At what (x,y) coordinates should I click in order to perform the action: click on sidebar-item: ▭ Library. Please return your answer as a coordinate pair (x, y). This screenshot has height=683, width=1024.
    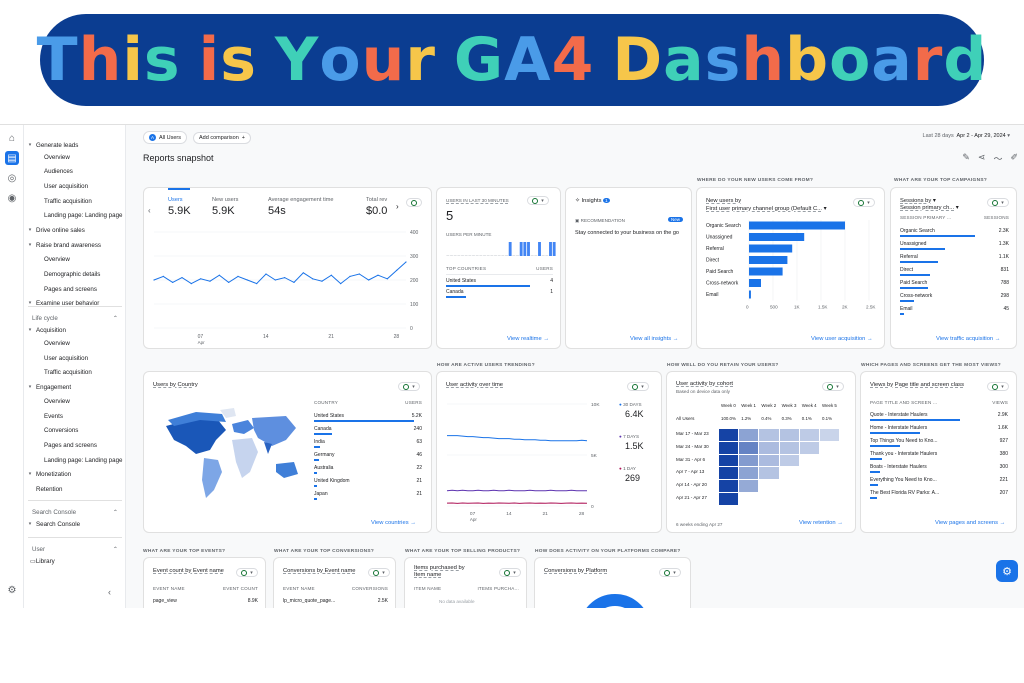
    Looking at the image, I should click on (75, 561).